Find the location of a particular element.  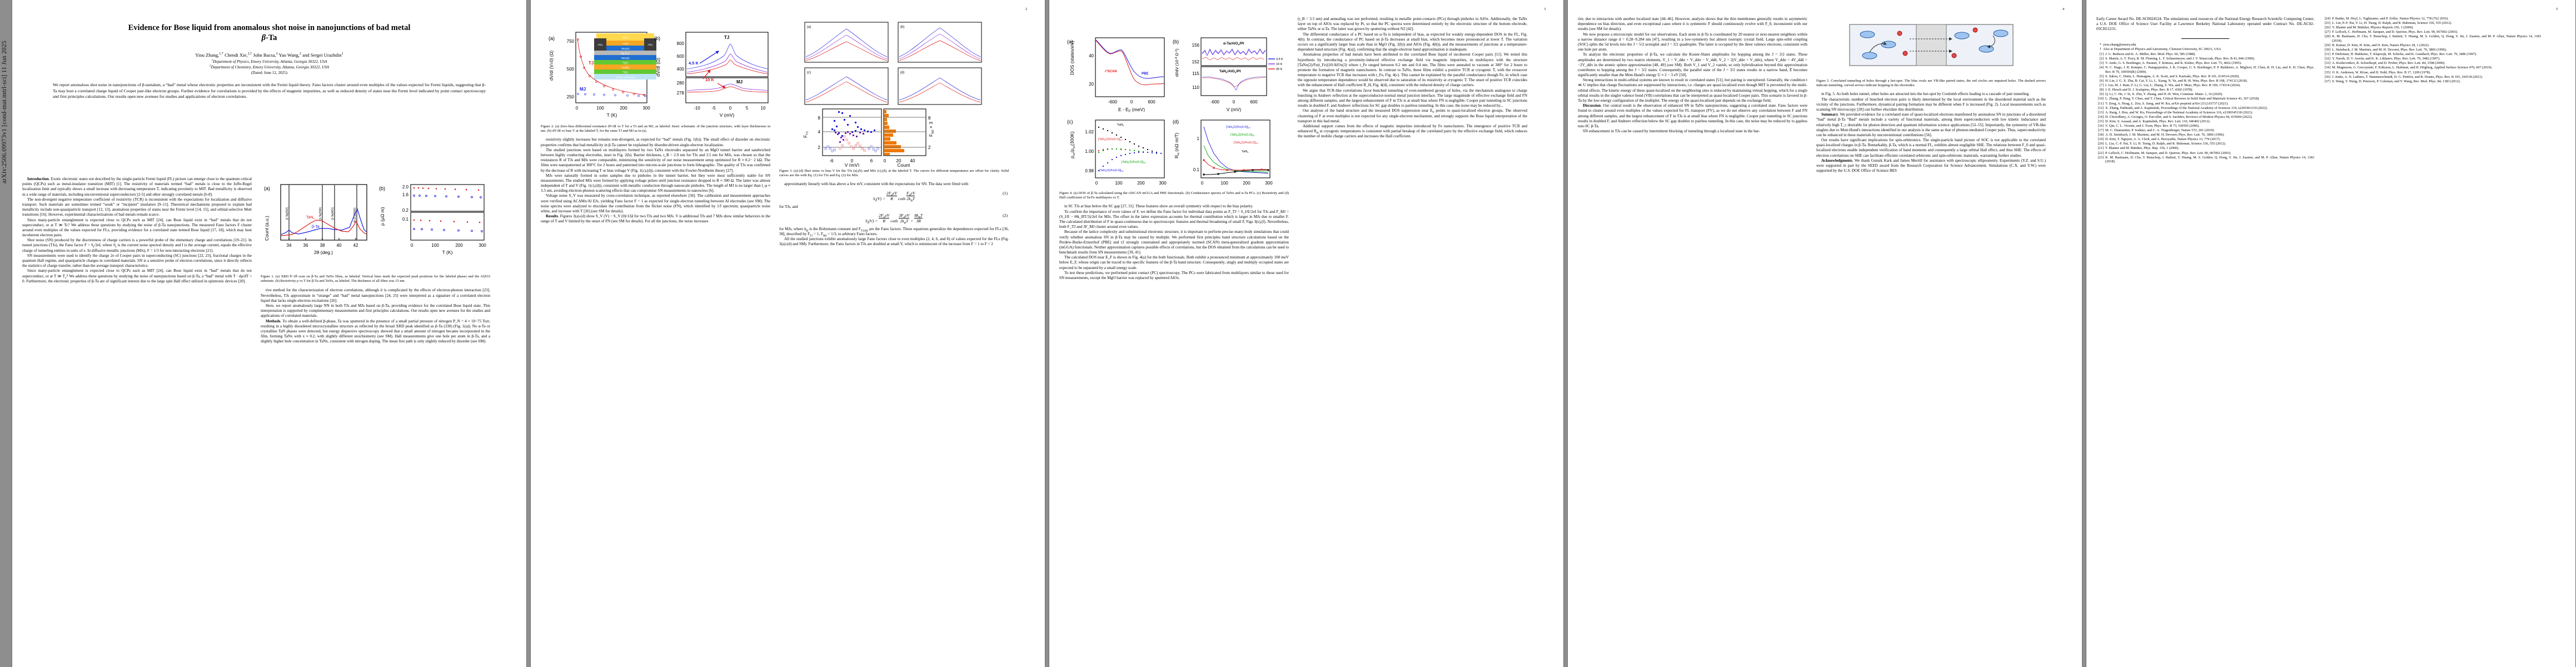

figure-4b-xticks: -600 0 600 is located at coordinates (1234, 101).